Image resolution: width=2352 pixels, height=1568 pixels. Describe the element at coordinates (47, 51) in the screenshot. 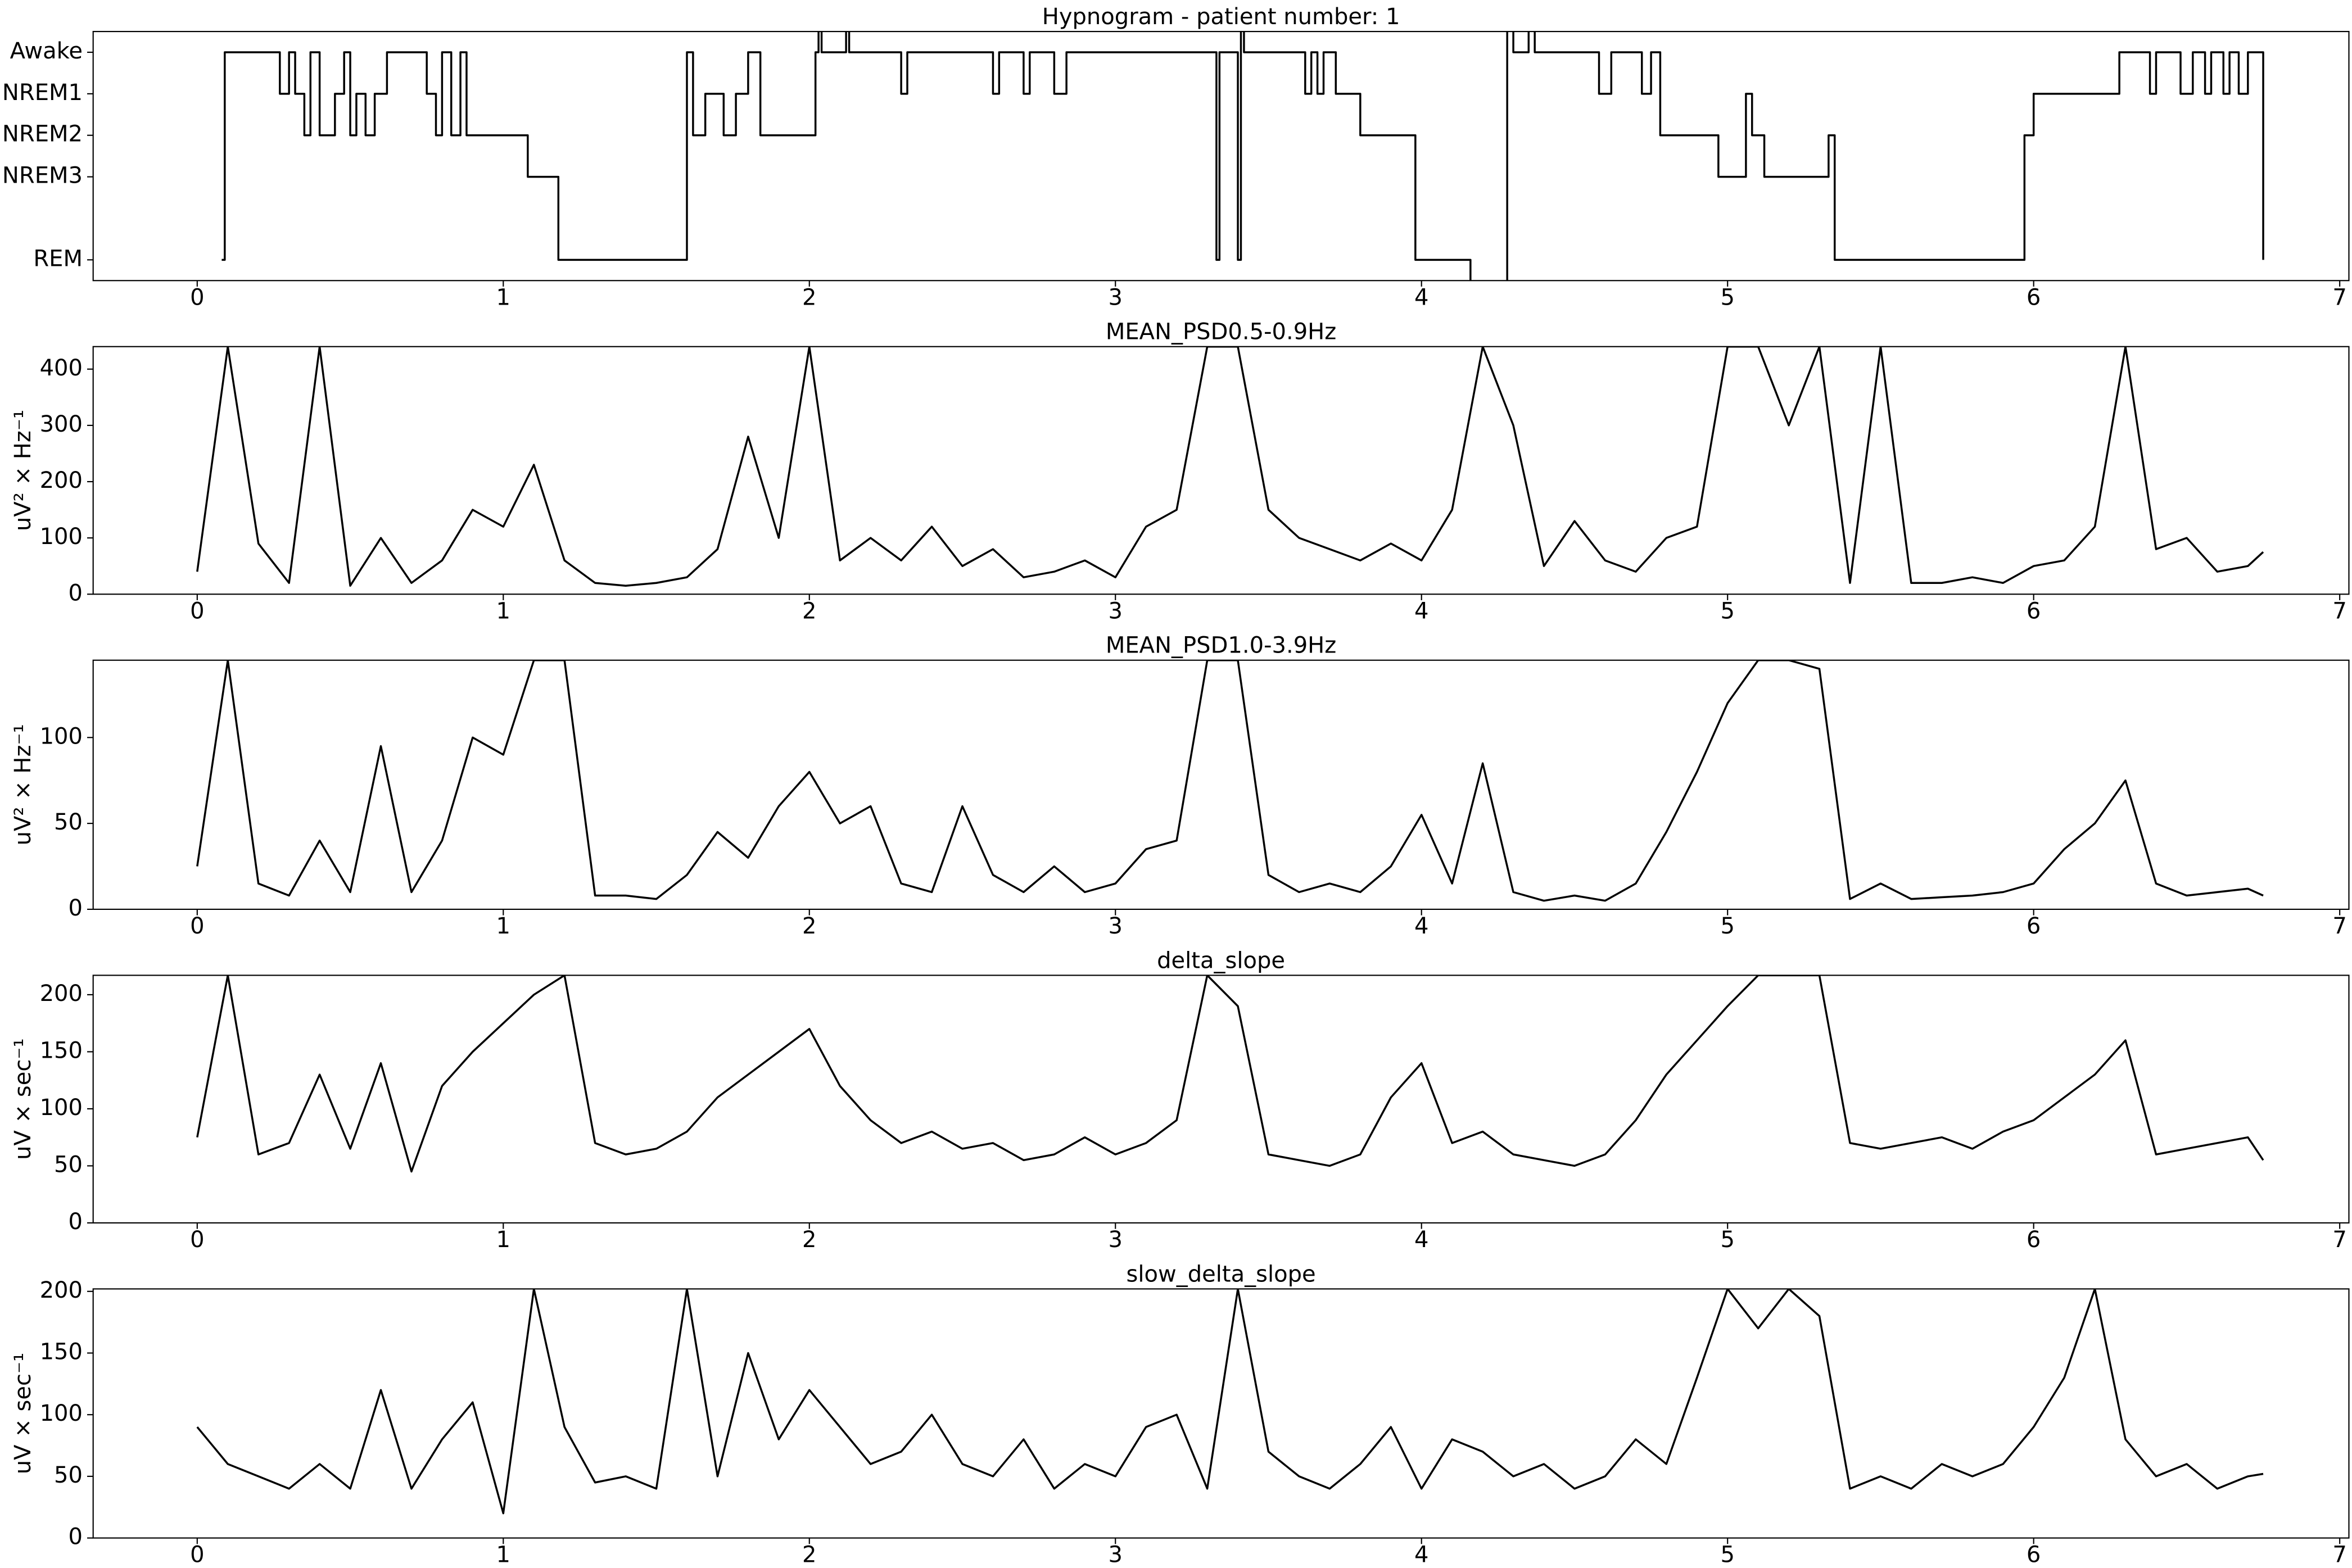

I see `y-tick-label: Awake` at that location.